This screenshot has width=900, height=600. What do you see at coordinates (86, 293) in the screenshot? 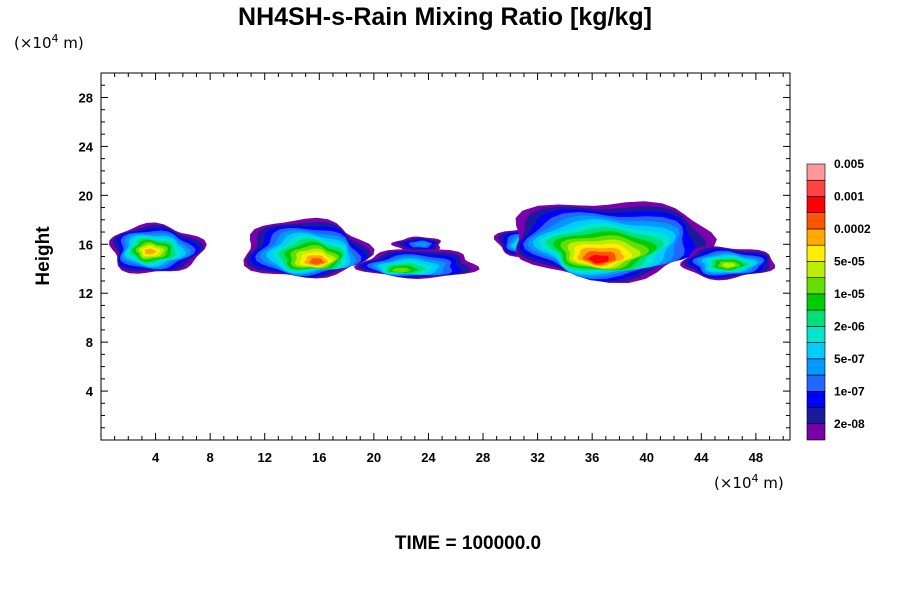
I see `y-tick-label: 12` at bounding box center [86, 293].